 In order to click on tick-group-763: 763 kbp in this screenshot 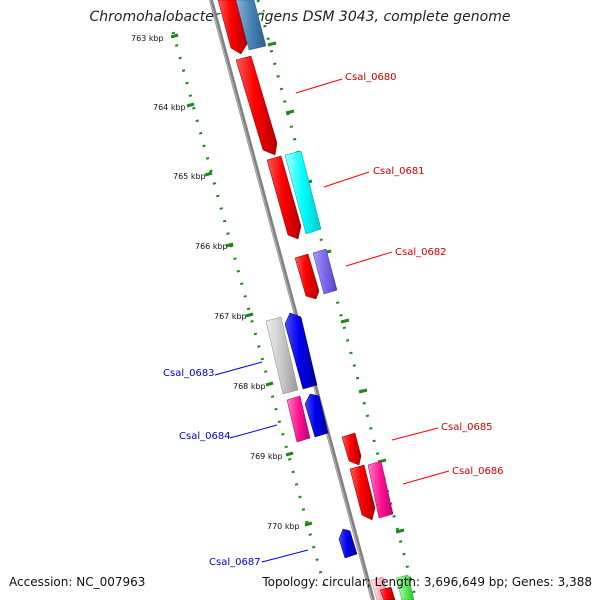, I will do `click(155, 38)`.